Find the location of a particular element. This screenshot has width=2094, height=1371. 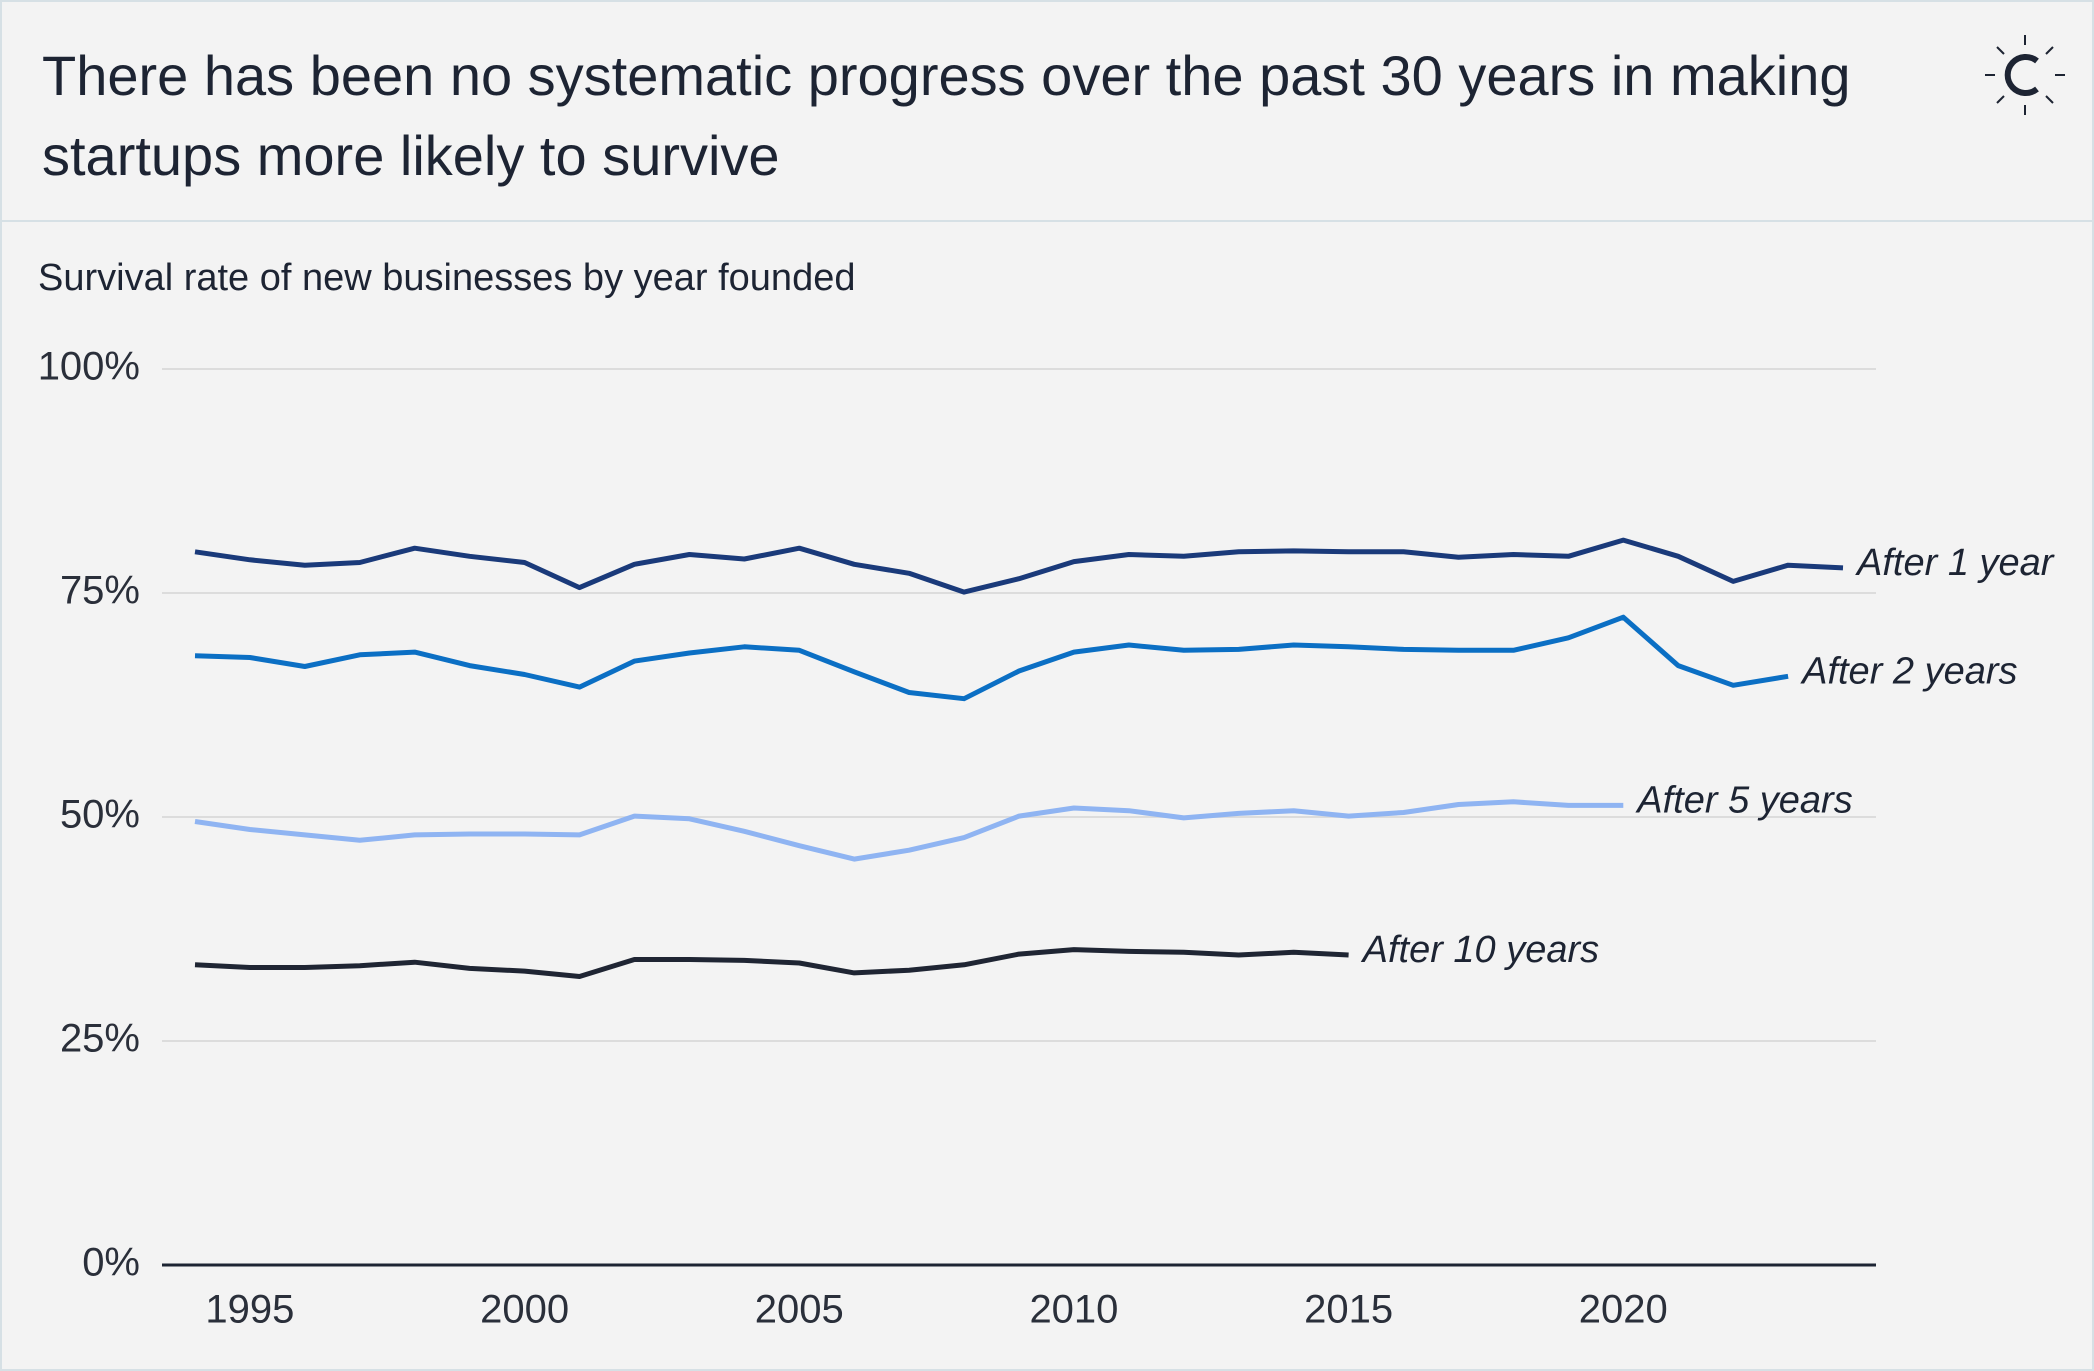

y-tick-label: 25% is located at coordinates (100, 1039).